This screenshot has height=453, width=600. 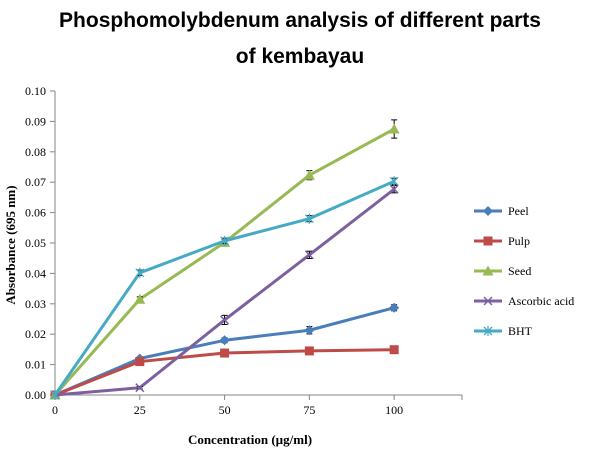 I want to click on y-tick-label: 0.03, so click(x=35, y=304).